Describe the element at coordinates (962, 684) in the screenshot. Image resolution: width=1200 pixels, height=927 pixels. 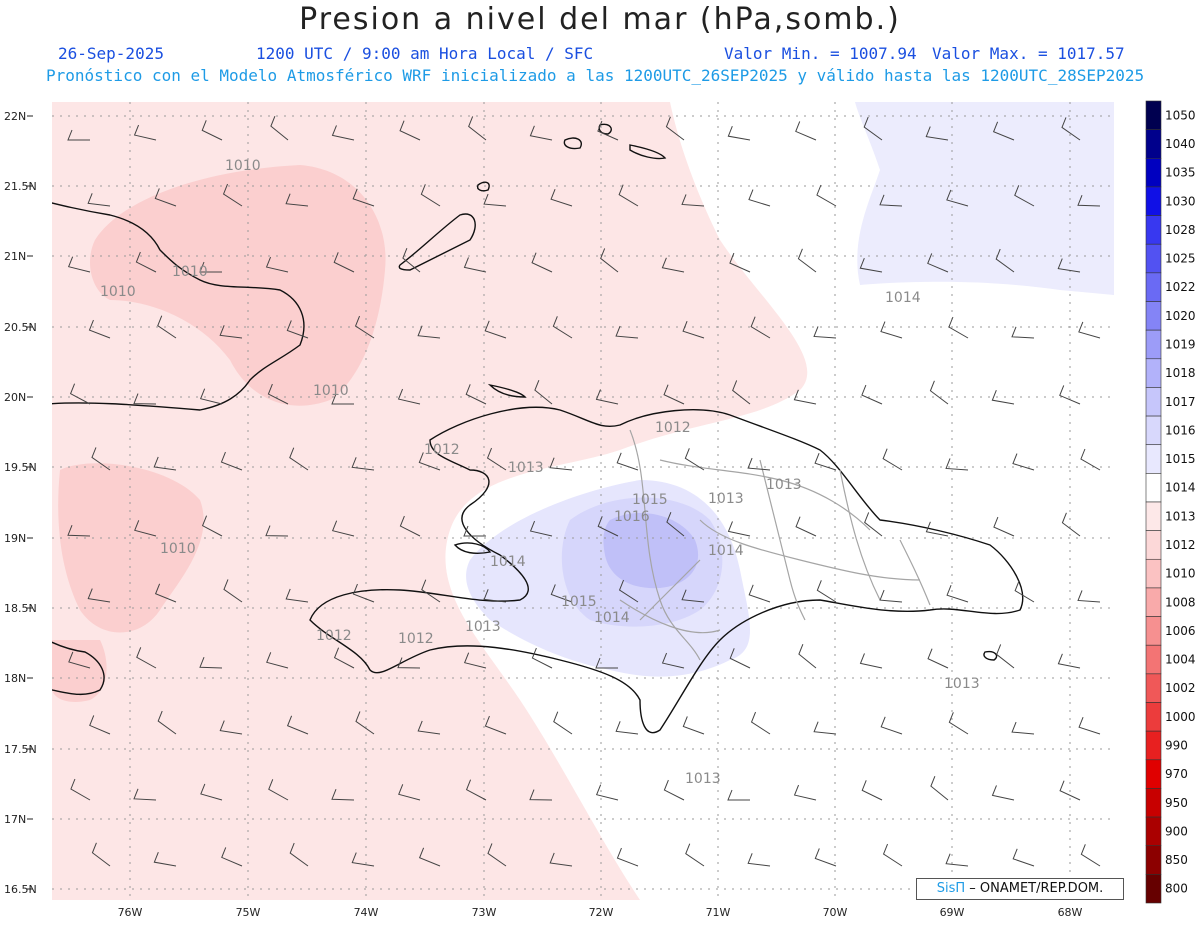
I see `isobar-label: 1013` at that location.